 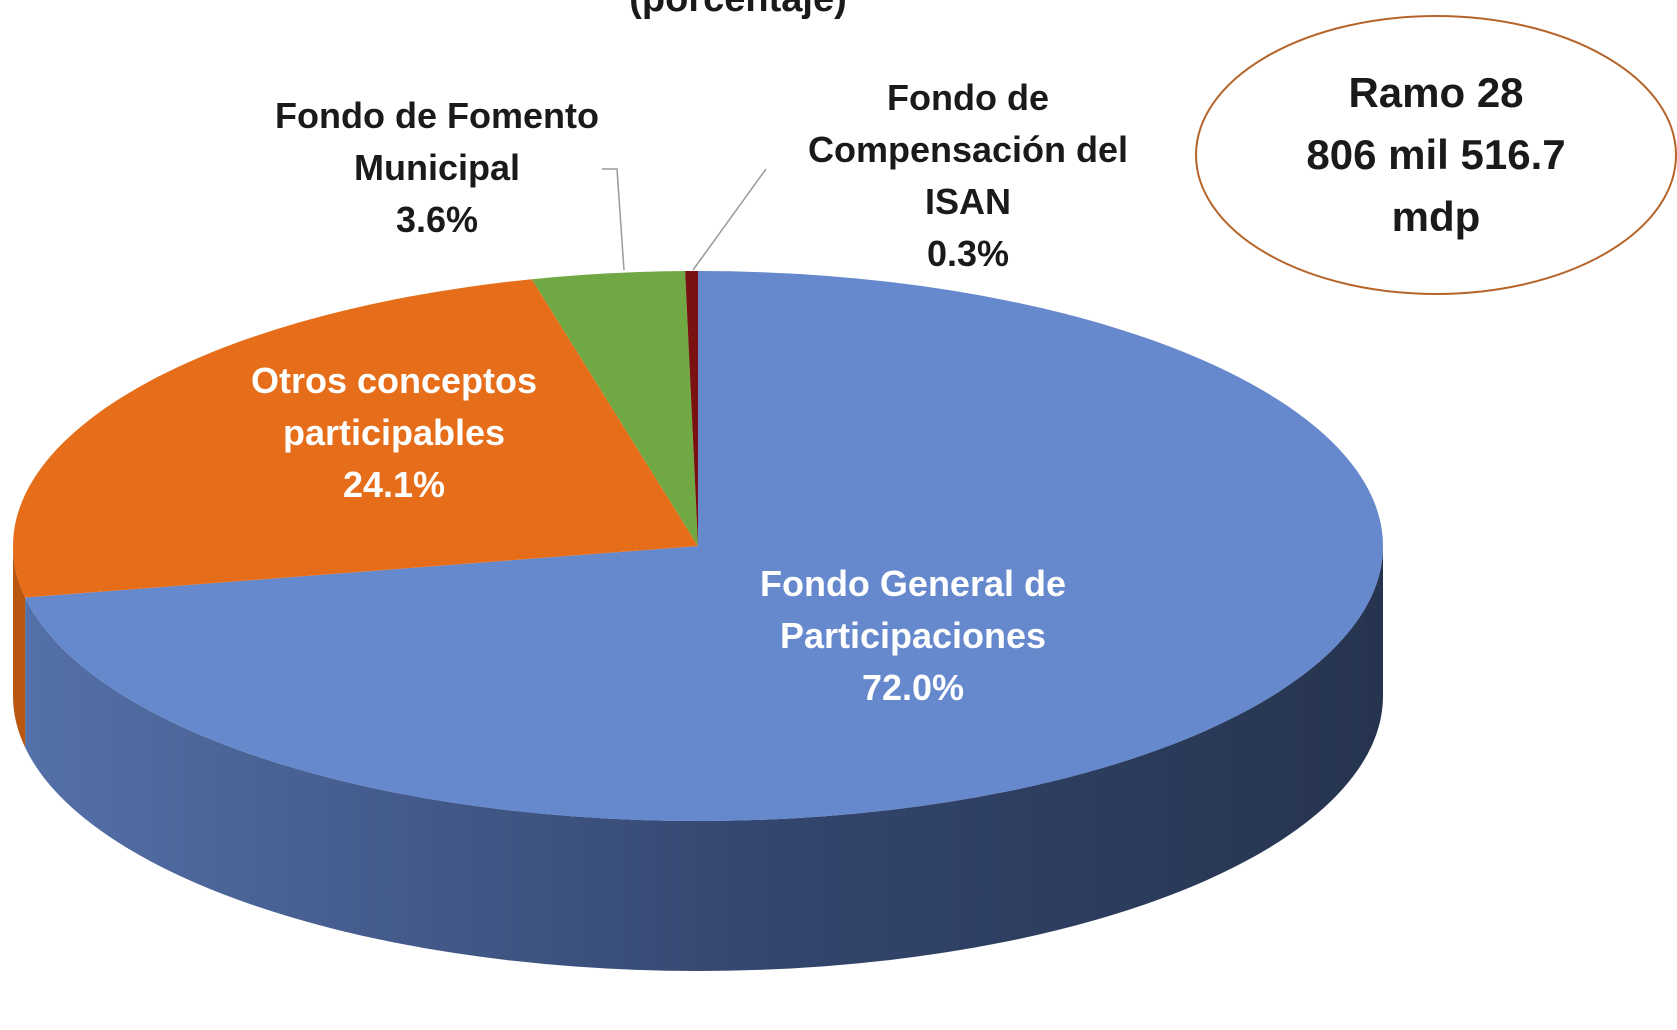 I want to click on subtitle: (porcentaje), so click(x=737, y=10).